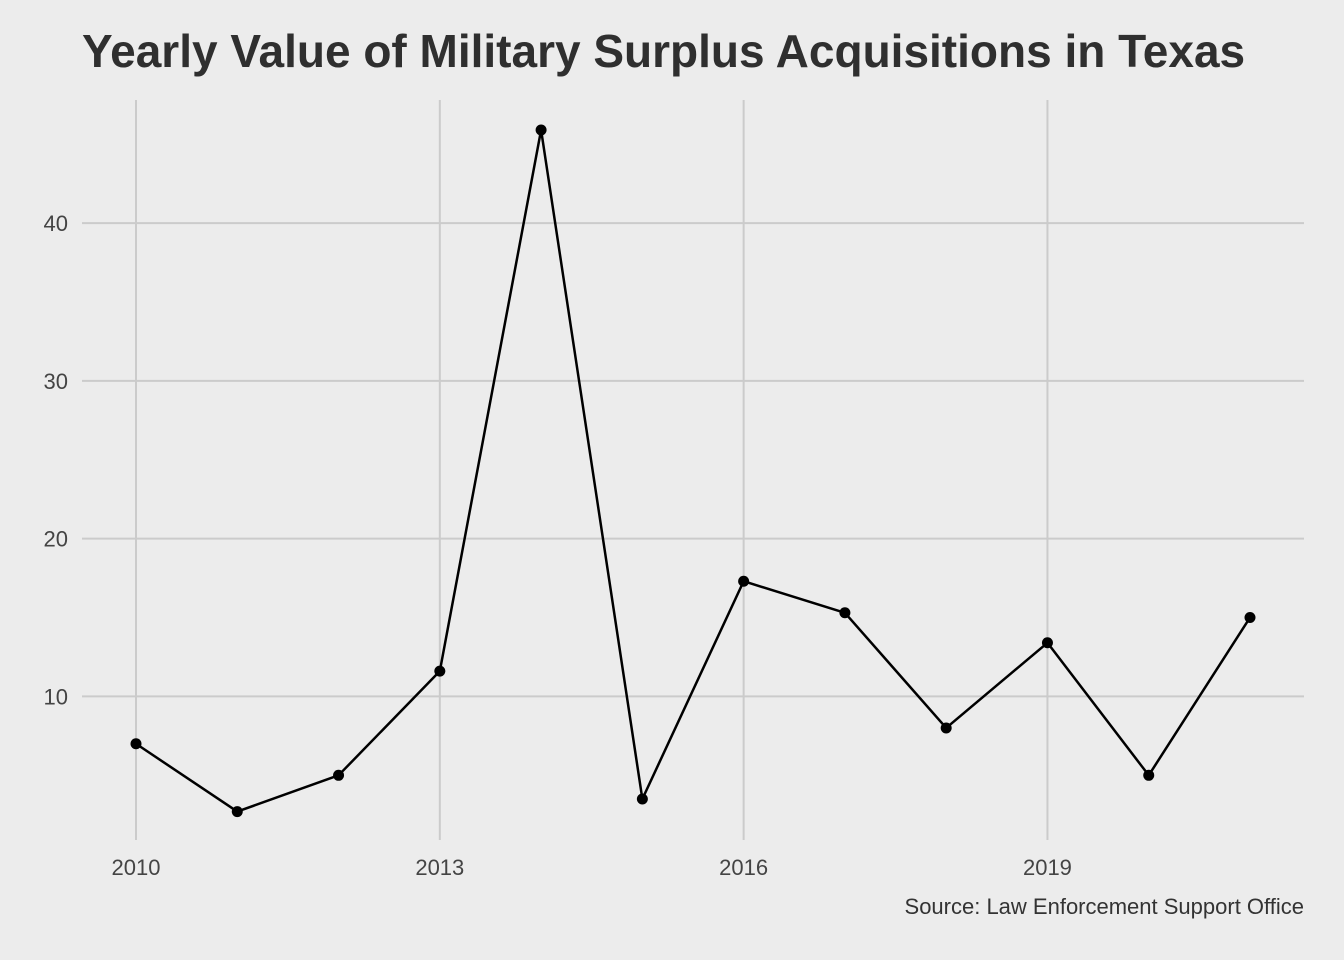  I want to click on y-tick-label: 20, so click(56, 539).